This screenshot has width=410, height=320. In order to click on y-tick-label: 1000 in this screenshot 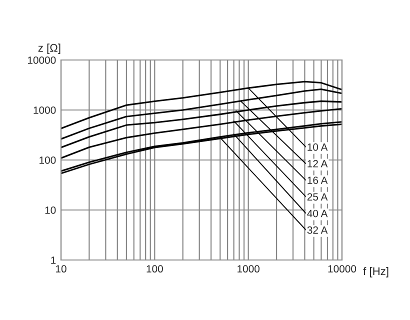, I will do `click(45, 110)`.